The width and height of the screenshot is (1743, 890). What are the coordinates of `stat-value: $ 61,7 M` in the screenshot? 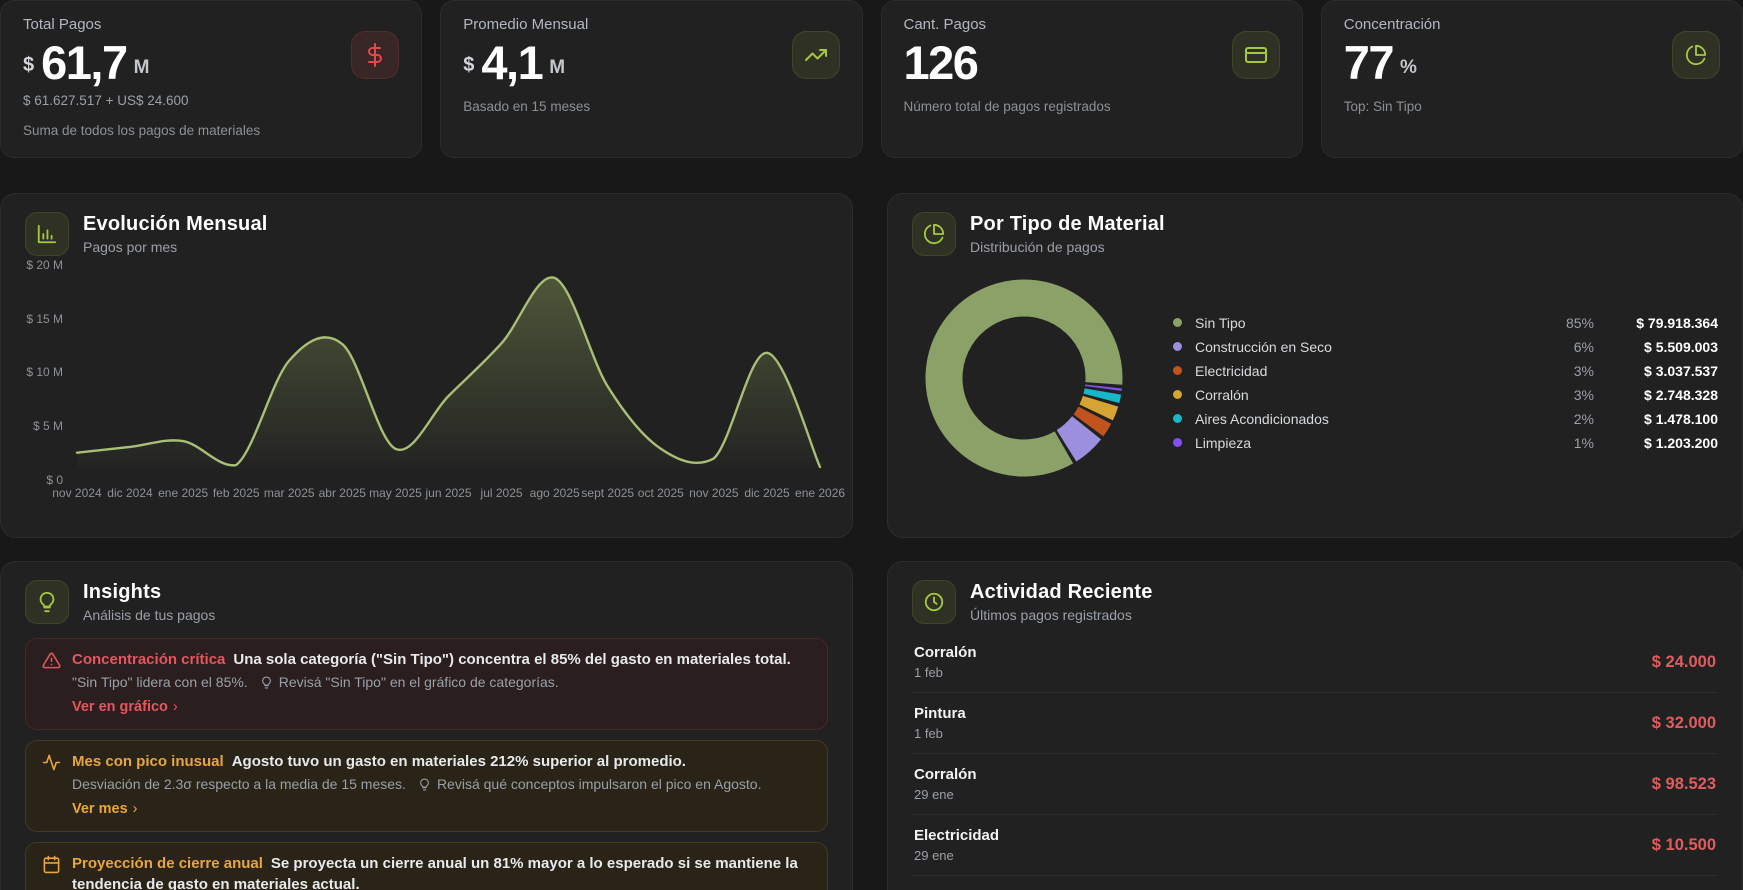 It's located at (211, 62).